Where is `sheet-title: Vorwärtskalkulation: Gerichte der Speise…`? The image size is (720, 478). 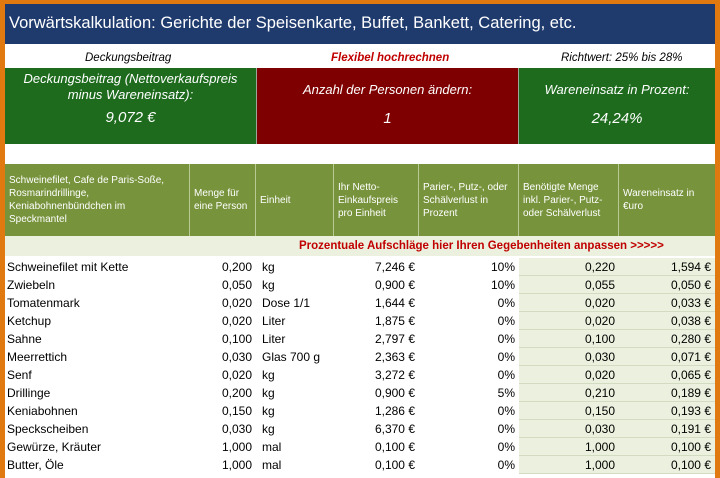
sheet-title: Vorwärtskalkulation: Gerichte der Speise… is located at coordinates (360, 24).